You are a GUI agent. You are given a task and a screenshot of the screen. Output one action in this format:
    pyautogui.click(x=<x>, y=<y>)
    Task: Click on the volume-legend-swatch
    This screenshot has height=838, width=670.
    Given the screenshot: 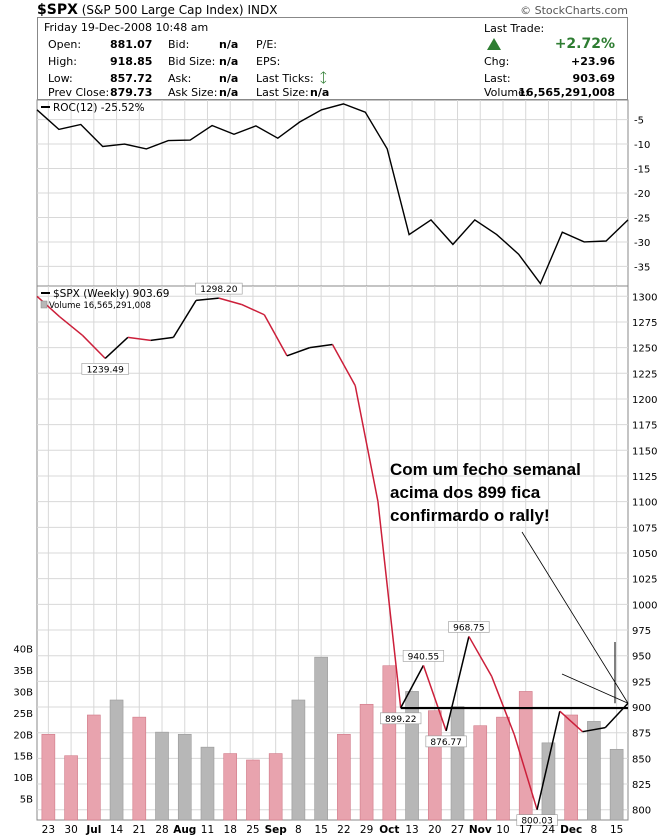 What is the action you would take?
    pyautogui.click(x=44, y=304)
    